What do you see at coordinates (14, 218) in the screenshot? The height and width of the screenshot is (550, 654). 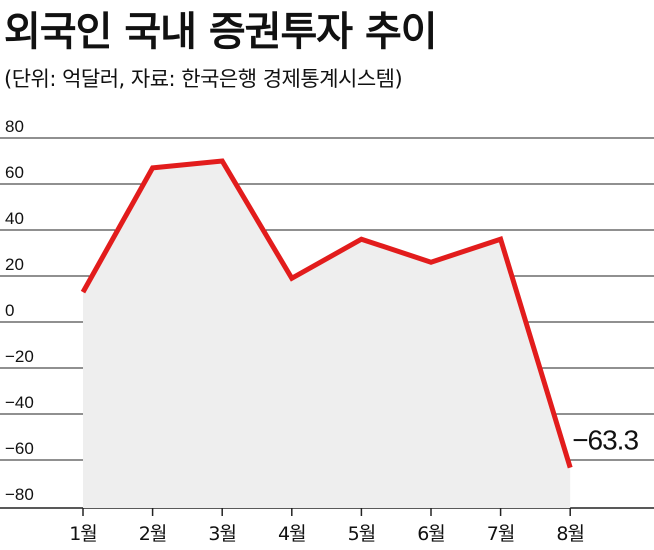 I see `y-tick-label: 40` at bounding box center [14, 218].